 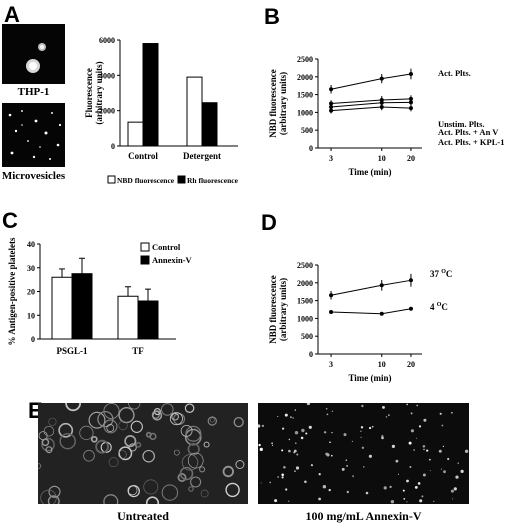 I want to click on panel-letter-b: B, so click(x=272, y=16).